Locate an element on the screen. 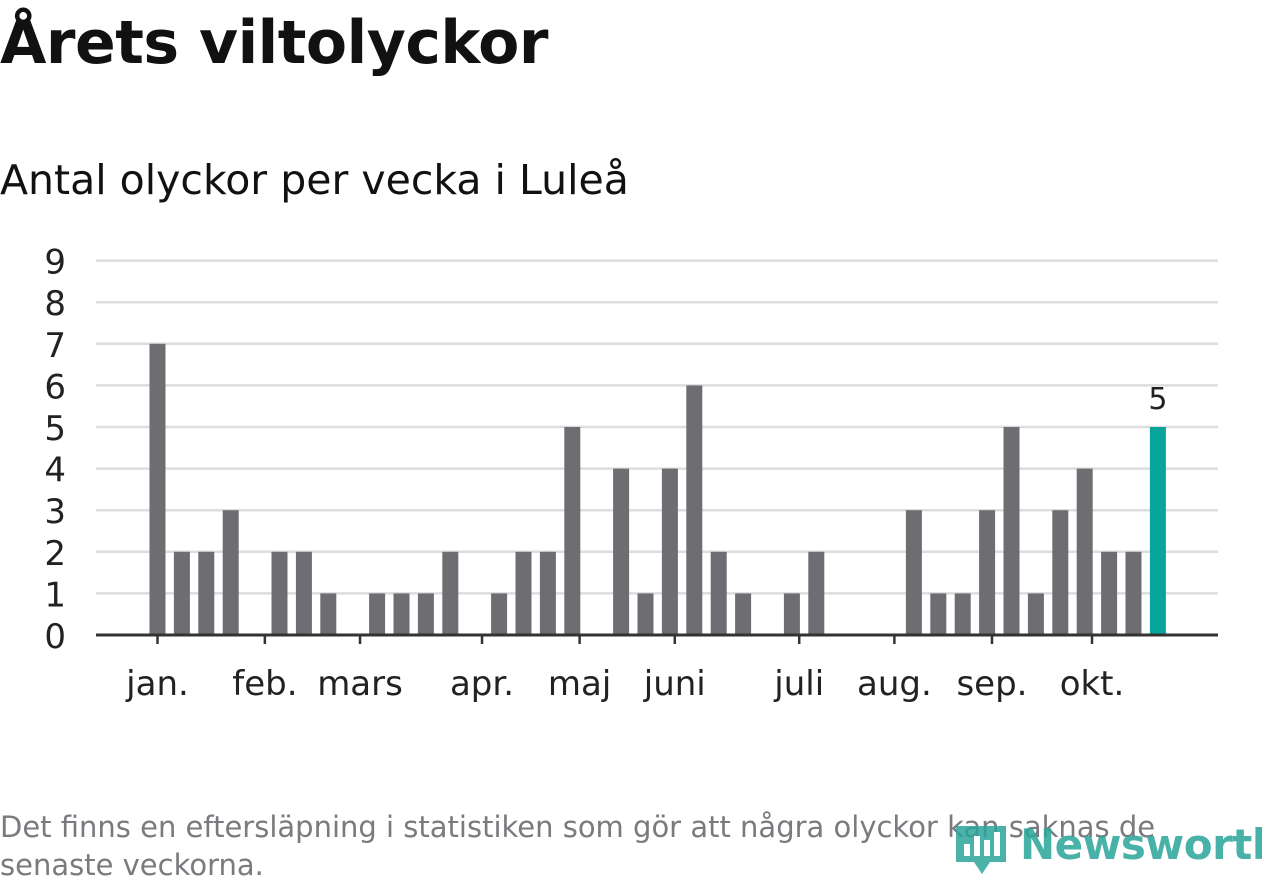 This screenshot has height=884, width=1262. logo-text: Newsworthy is located at coordinates (1141, 844).